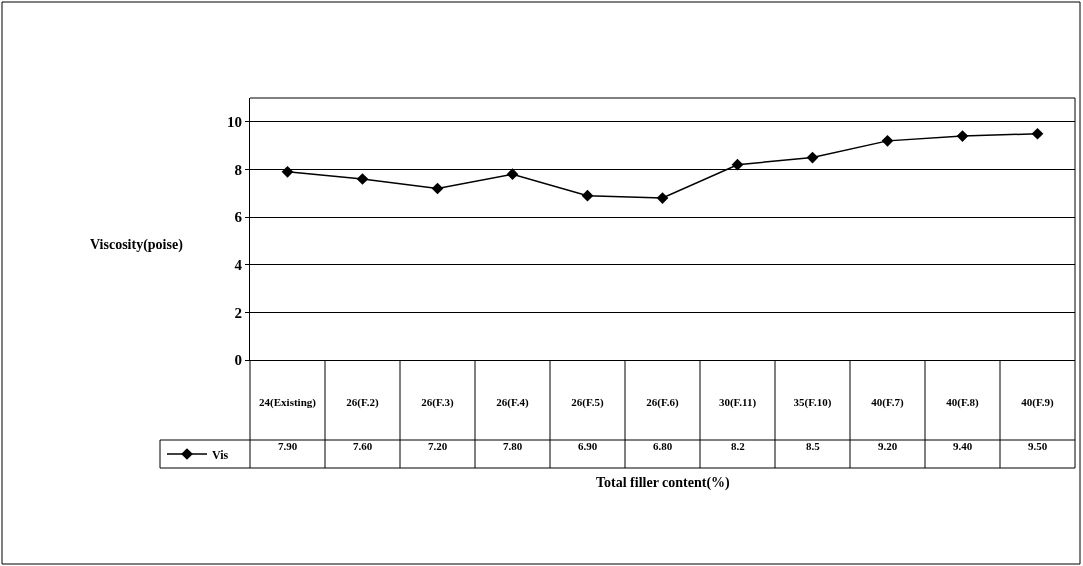 The image size is (1083, 566). What do you see at coordinates (220, 454) in the screenshot?
I see `legend-label: Vis` at bounding box center [220, 454].